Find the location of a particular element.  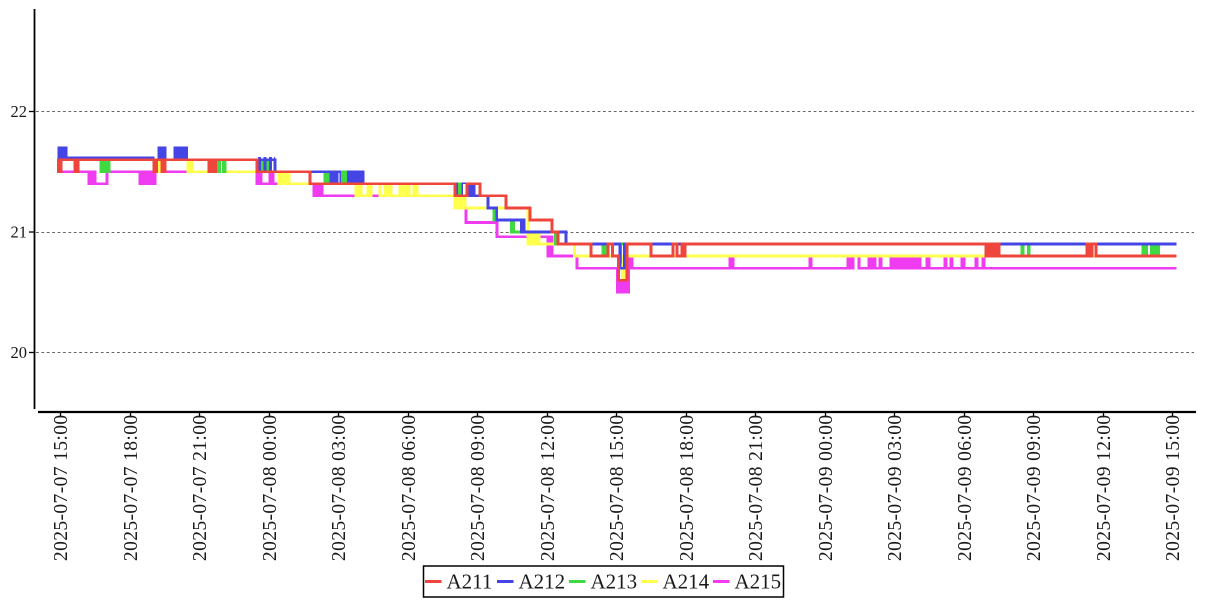

svg-text: 20 is located at coordinates (19, 352).